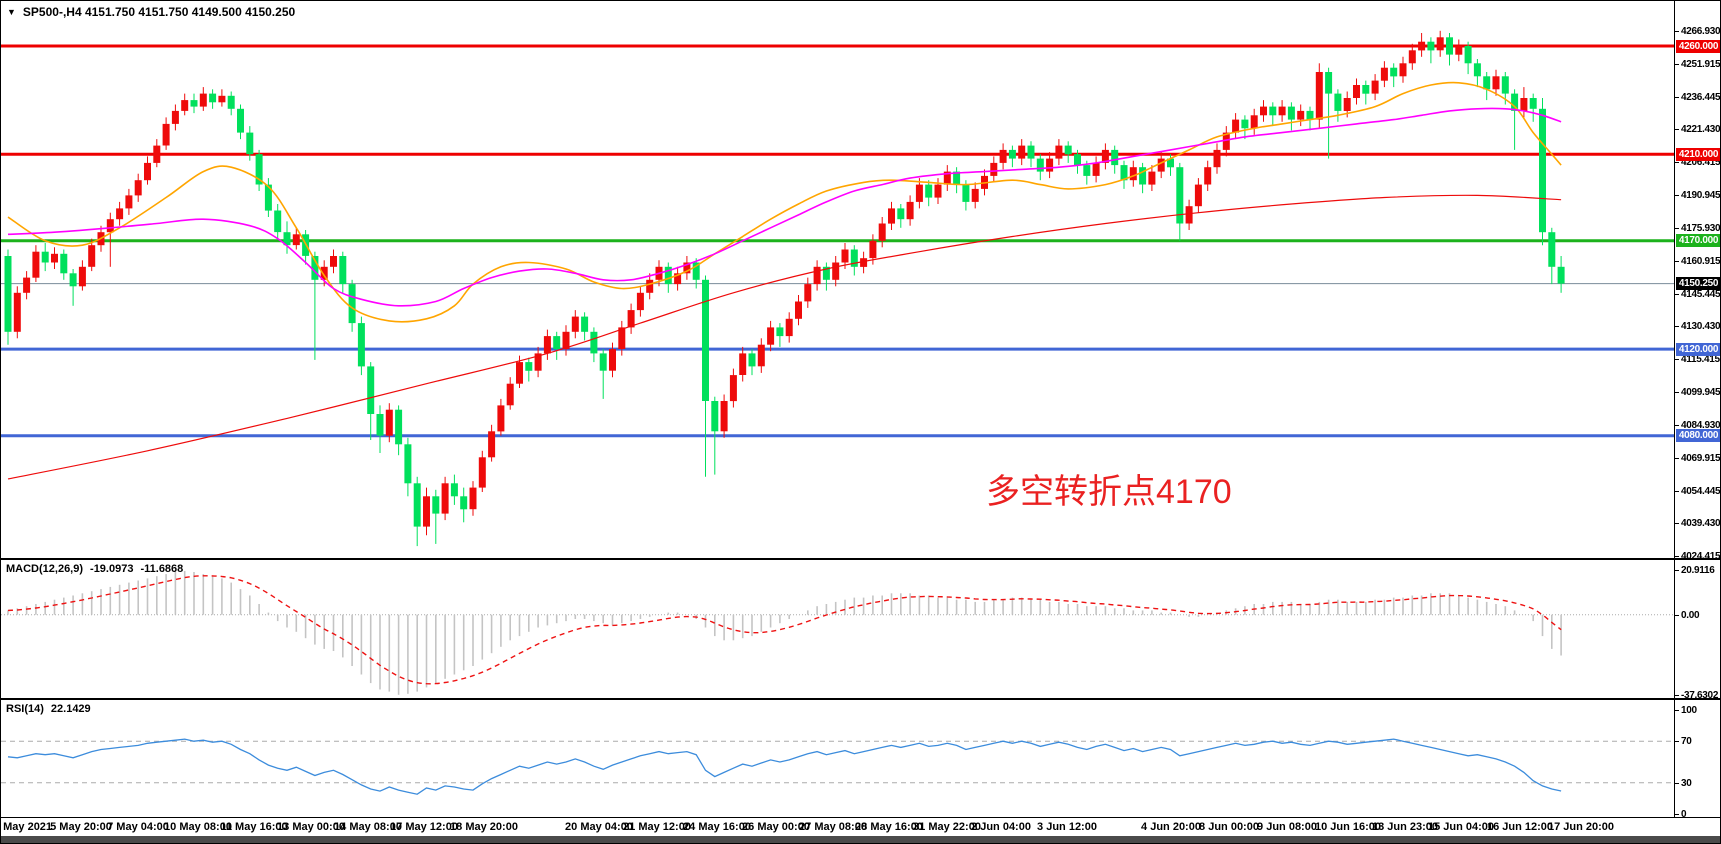 The width and height of the screenshot is (1721, 844). Describe the element at coordinates (1697, 64) in the screenshot. I see `price-tick: 4251.915` at that location.